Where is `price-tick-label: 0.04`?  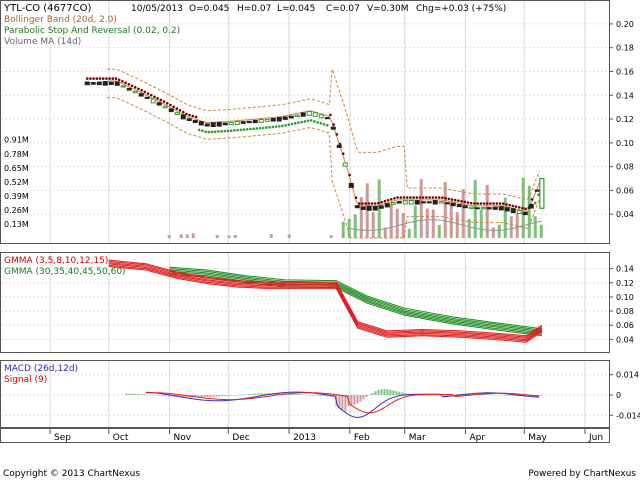 price-tick-label: 0.04 is located at coordinates (625, 214).